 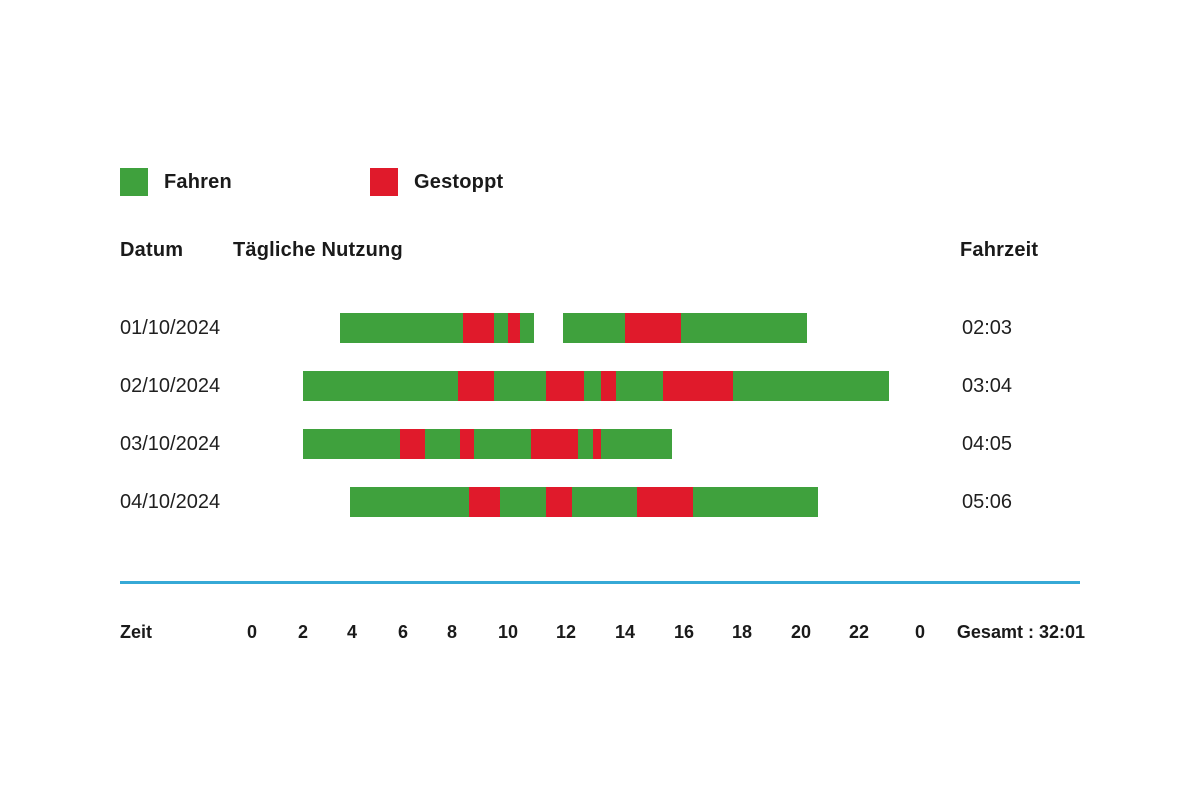 What do you see at coordinates (303, 632) in the screenshot?
I see `axis-tick: 2` at bounding box center [303, 632].